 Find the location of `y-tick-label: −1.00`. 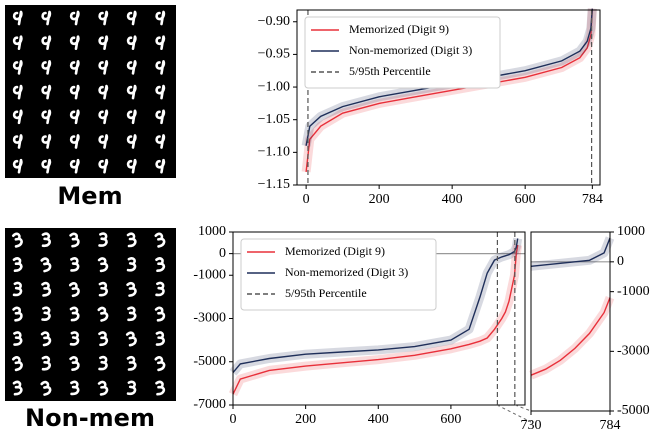

y-tick-label: −1.00 is located at coordinates (274, 86).